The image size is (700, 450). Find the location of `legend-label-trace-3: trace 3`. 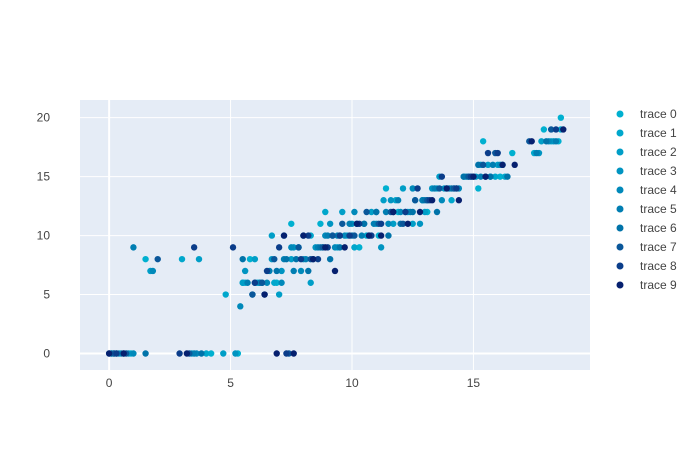

legend-label-trace-3: trace 3 is located at coordinates (658, 171).